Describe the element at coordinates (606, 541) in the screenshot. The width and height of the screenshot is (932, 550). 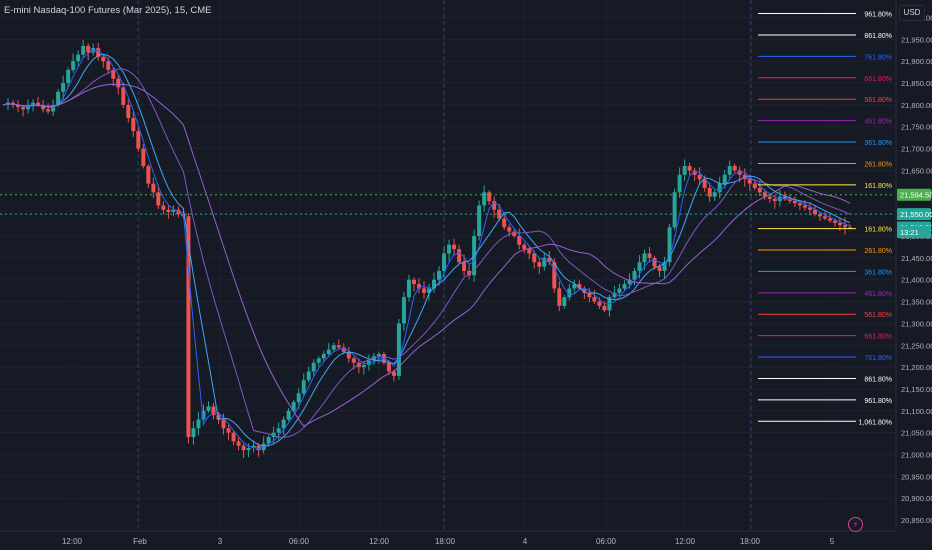
I see `x-tick-label: 06:00` at that location.